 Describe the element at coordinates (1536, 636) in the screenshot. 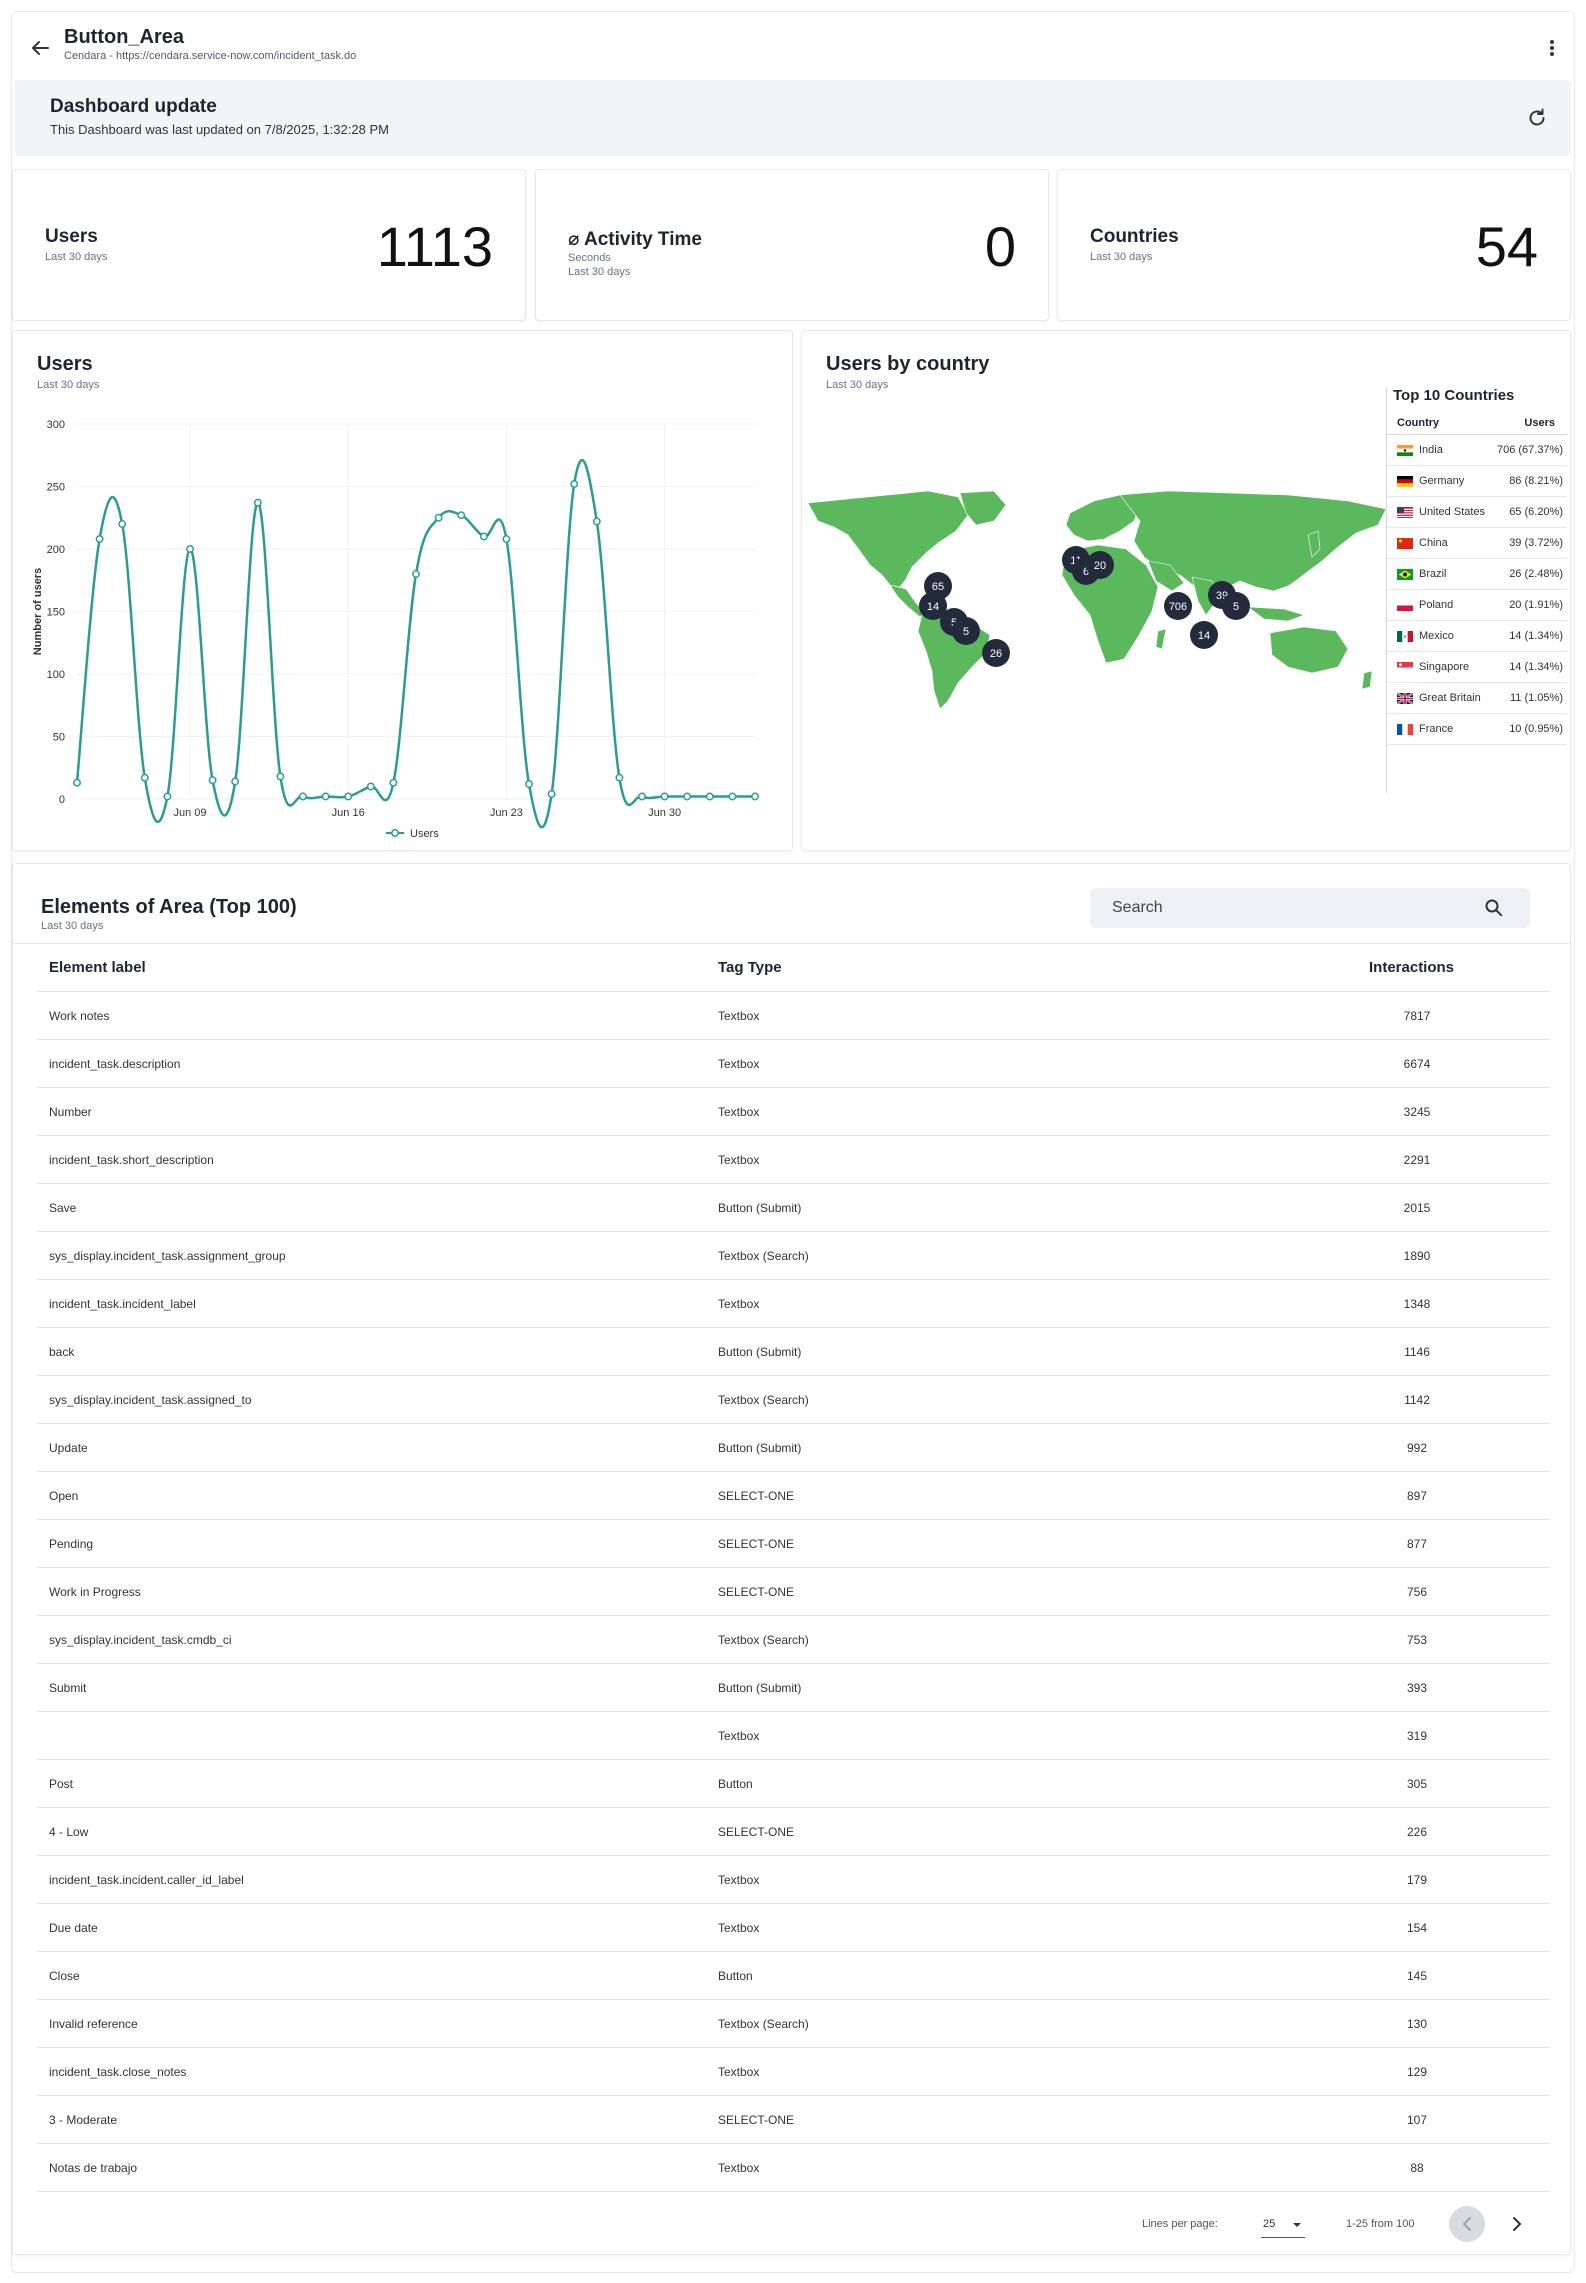

I see `top10-users: 14 (1.34%)` at that location.